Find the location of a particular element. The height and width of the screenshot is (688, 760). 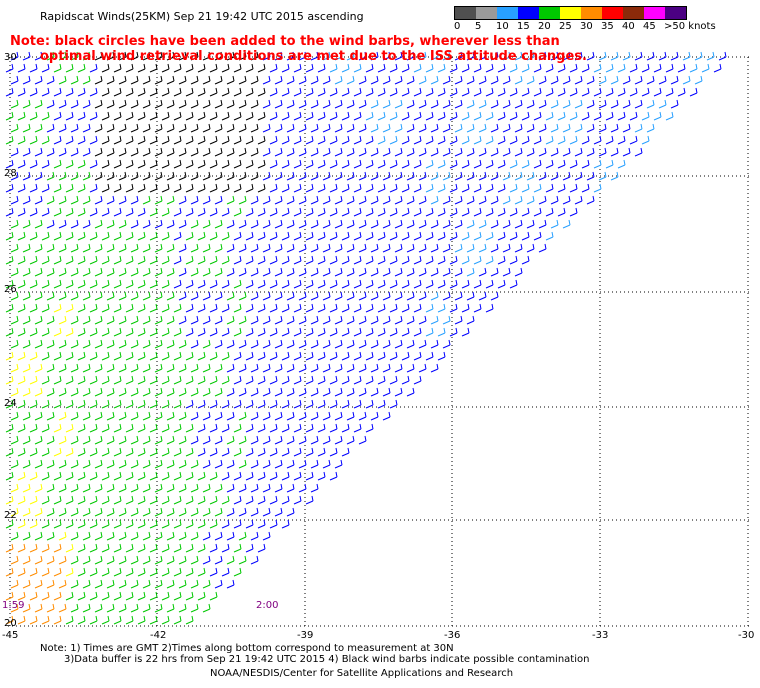

time-marker-middle: 2:00 is located at coordinates (267, 605).